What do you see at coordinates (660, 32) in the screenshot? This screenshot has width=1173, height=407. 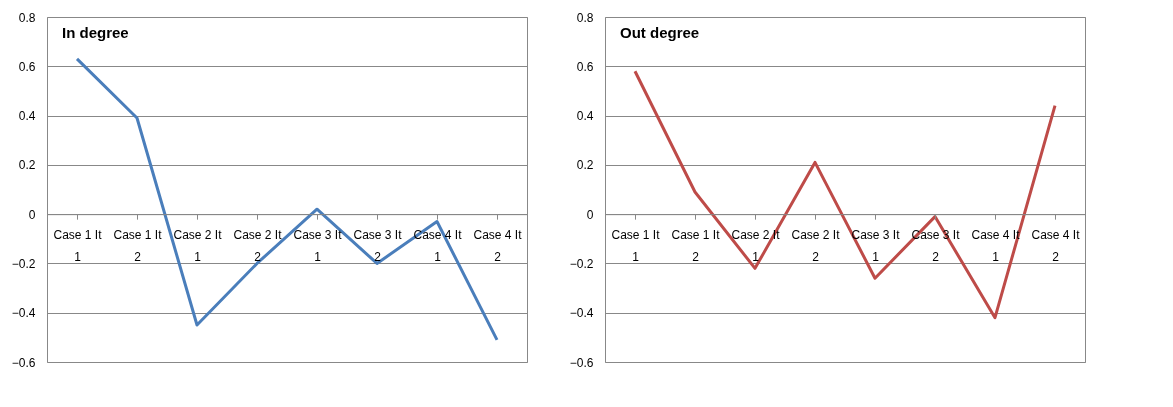 I see `chart-title: Out degree` at bounding box center [660, 32].